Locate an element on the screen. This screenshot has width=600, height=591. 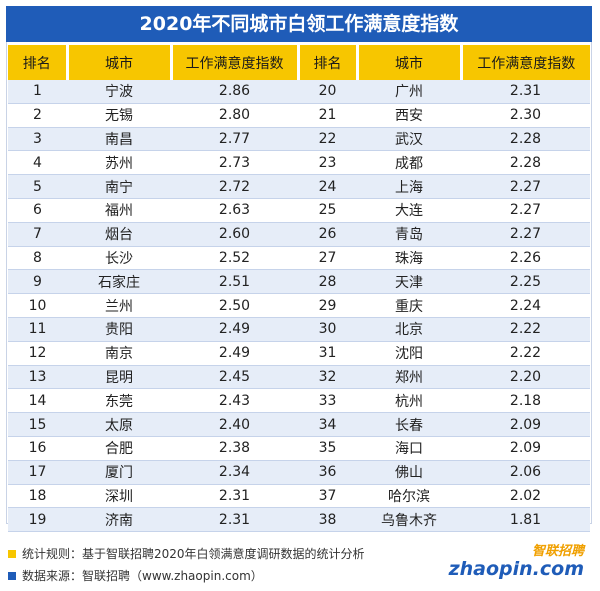
rank-cell: 11 is located at coordinates (37, 329).